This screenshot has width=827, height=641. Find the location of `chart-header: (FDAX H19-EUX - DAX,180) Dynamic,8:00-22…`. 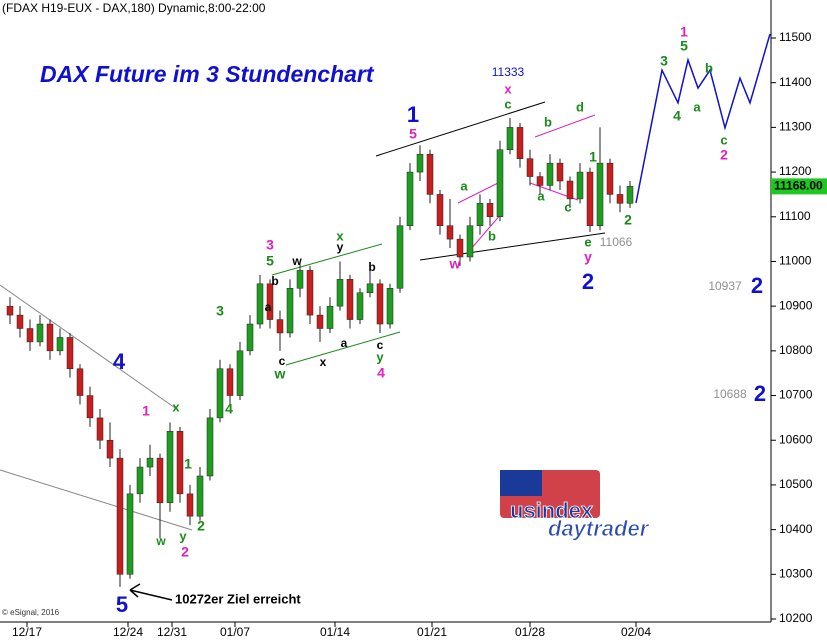

chart-header: (FDAX H19-EUX - DAX,180) Dynamic,8:00-22… is located at coordinates (134, 8).